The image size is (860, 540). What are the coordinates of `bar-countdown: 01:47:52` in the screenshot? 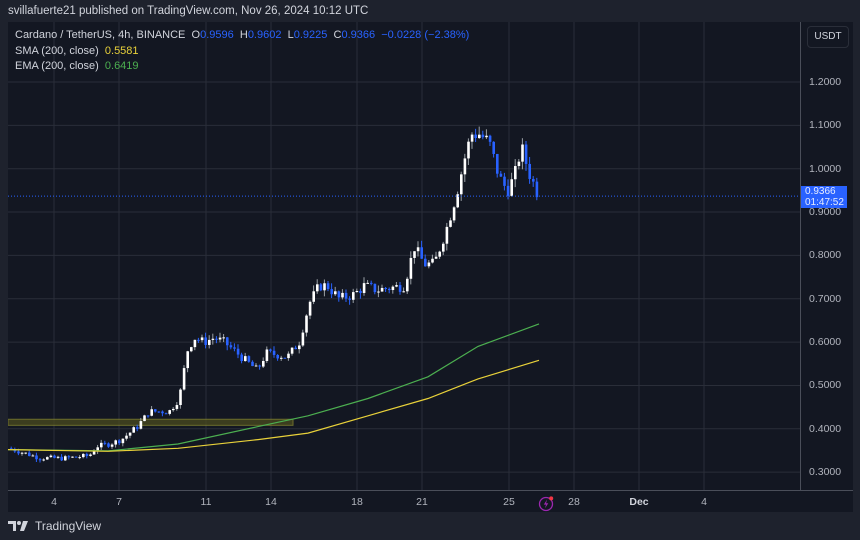 It's located at (824, 202).